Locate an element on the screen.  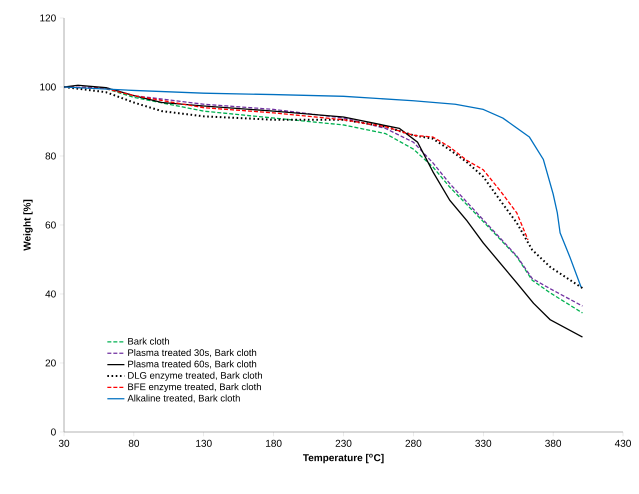
x-tick-label: 280 is located at coordinates (414, 443).